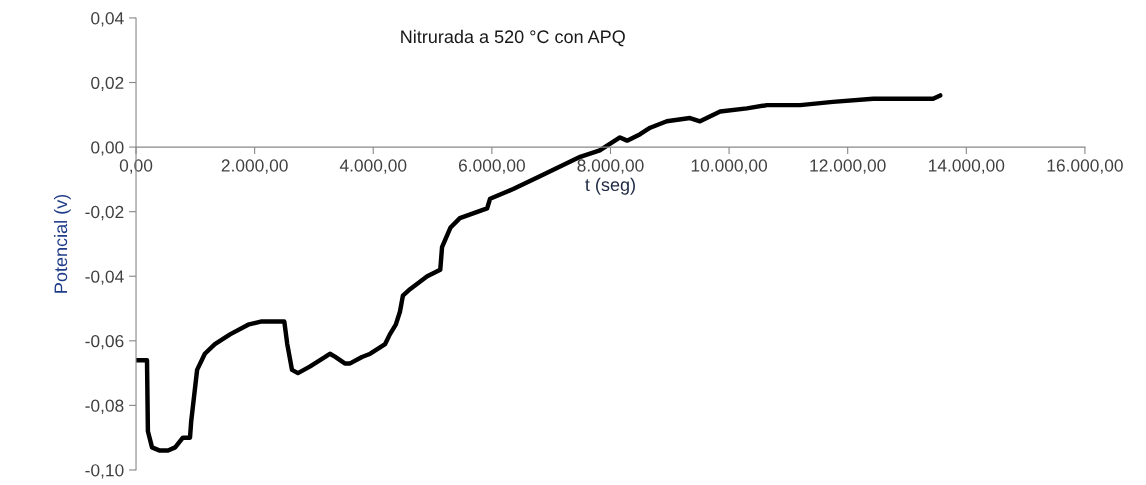 This screenshot has height=485, width=1146. What do you see at coordinates (104, 471) in the screenshot?
I see `y-tick-label: -0,10` at bounding box center [104, 471].